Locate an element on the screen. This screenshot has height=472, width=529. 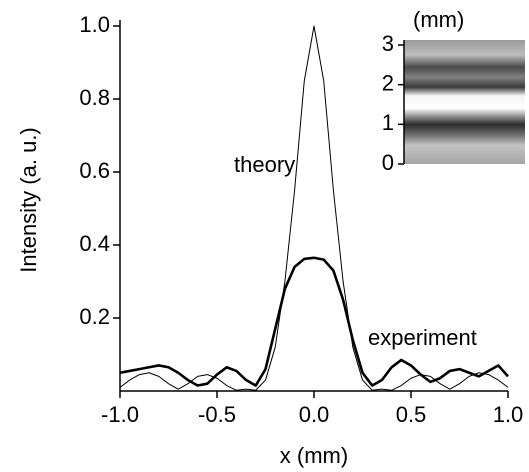
inset-image is located at coordinates (464, 102).